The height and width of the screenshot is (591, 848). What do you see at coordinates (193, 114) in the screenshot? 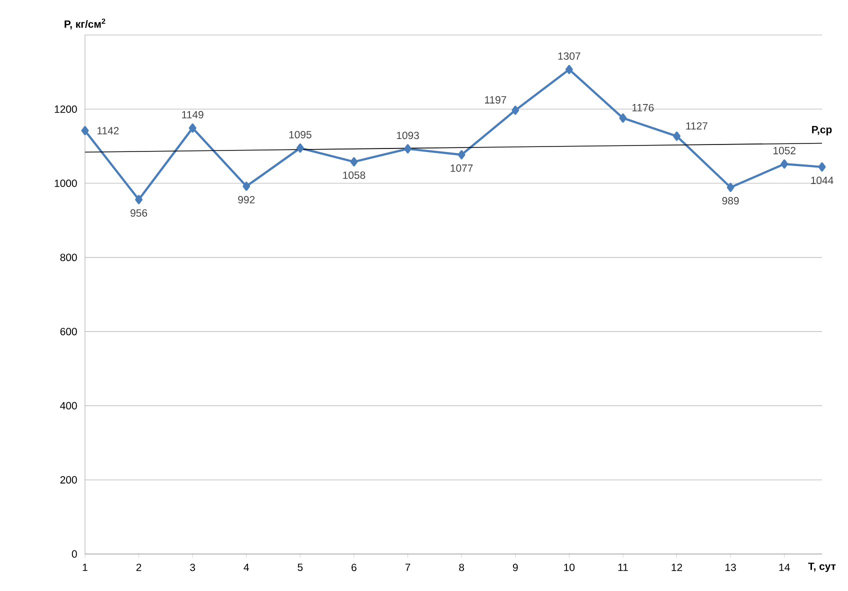
I see `data-label: 1149` at bounding box center [193, 114].